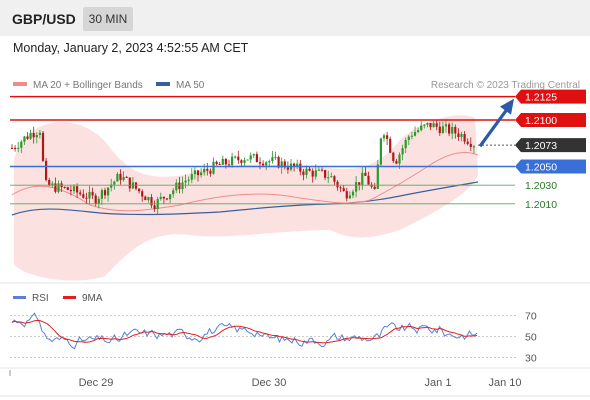  I want to click on legend-ma50: MA 50, so click(180, 85).